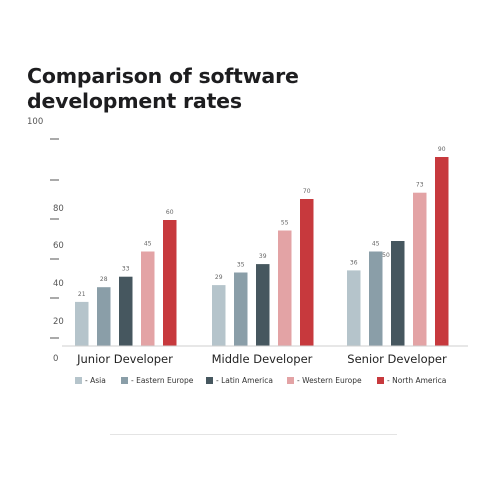 This screenshot has height=500, width=500. What do you see at coordinates (58, 322) in the screenshot?
I see `y-tick-label: 20` at bounding box center [58, 322].